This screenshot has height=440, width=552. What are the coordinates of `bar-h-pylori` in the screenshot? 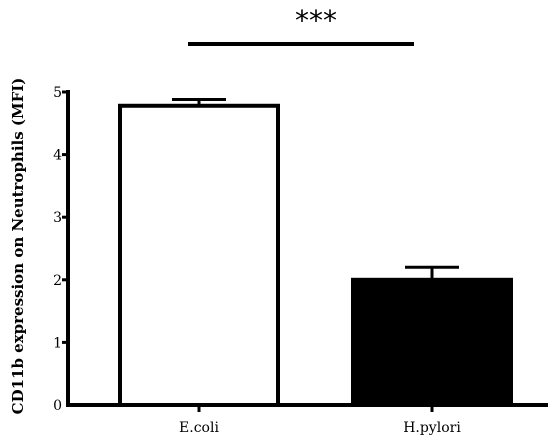 It's located at (432, 342).